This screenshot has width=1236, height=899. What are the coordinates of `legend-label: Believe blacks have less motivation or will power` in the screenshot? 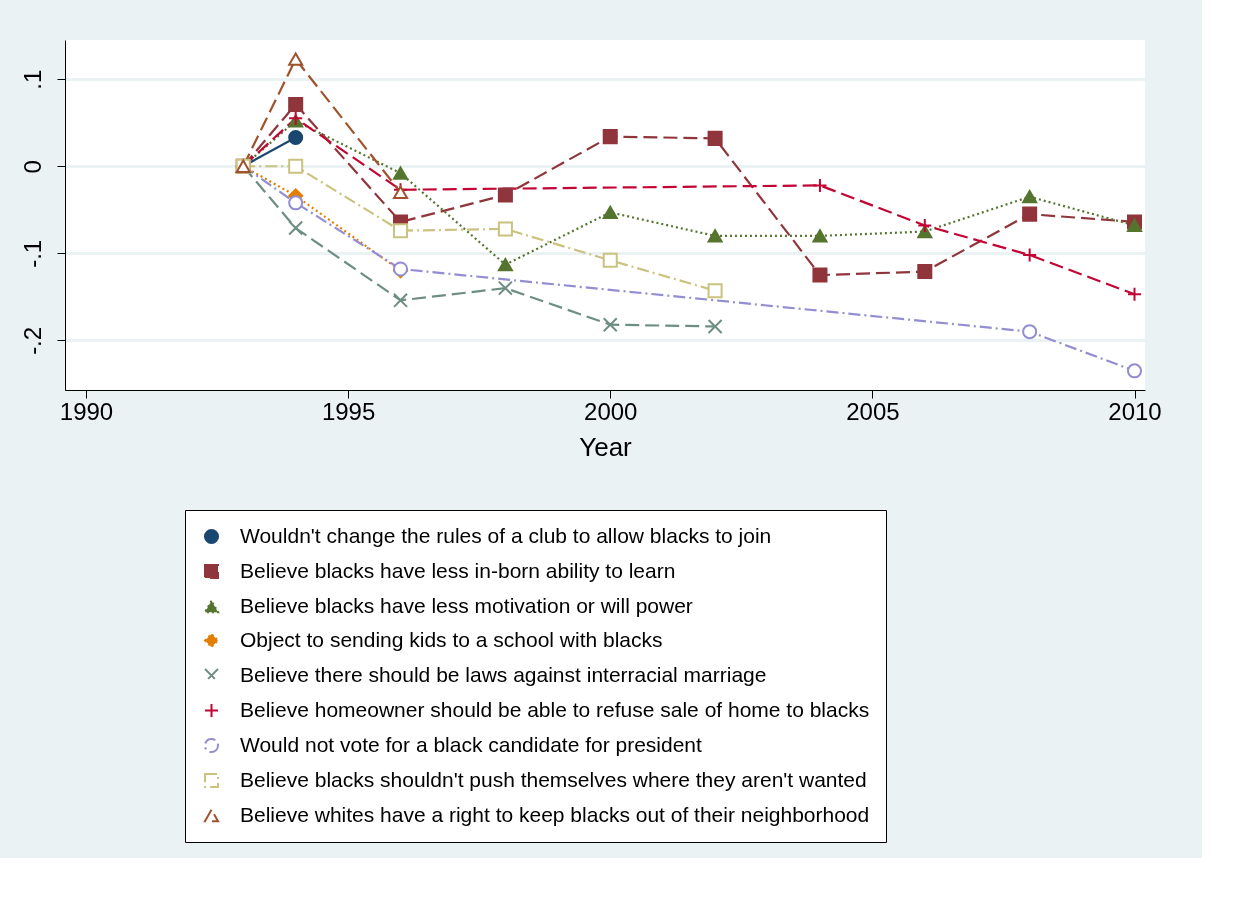 It's located at (466, 605).